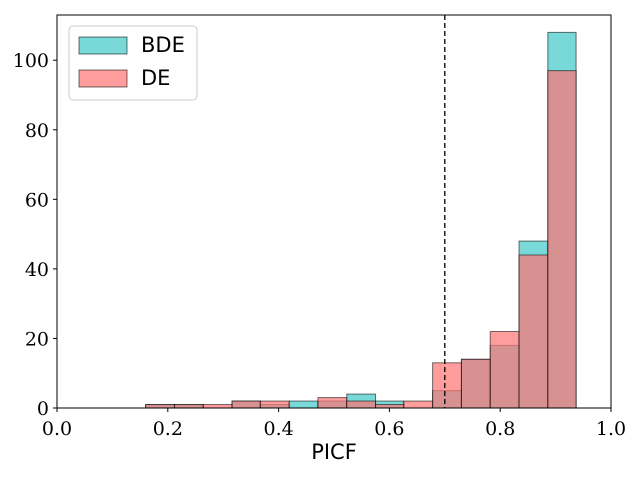 The image size is (640, 480). I want to click on legend-label-bde: BDE, so click(163, 45).